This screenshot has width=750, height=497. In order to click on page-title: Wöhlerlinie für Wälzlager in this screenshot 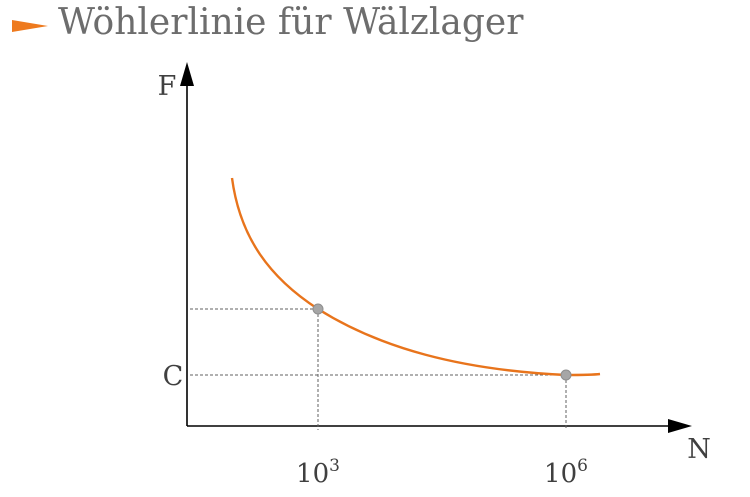, I will do `click(291, 22)`.